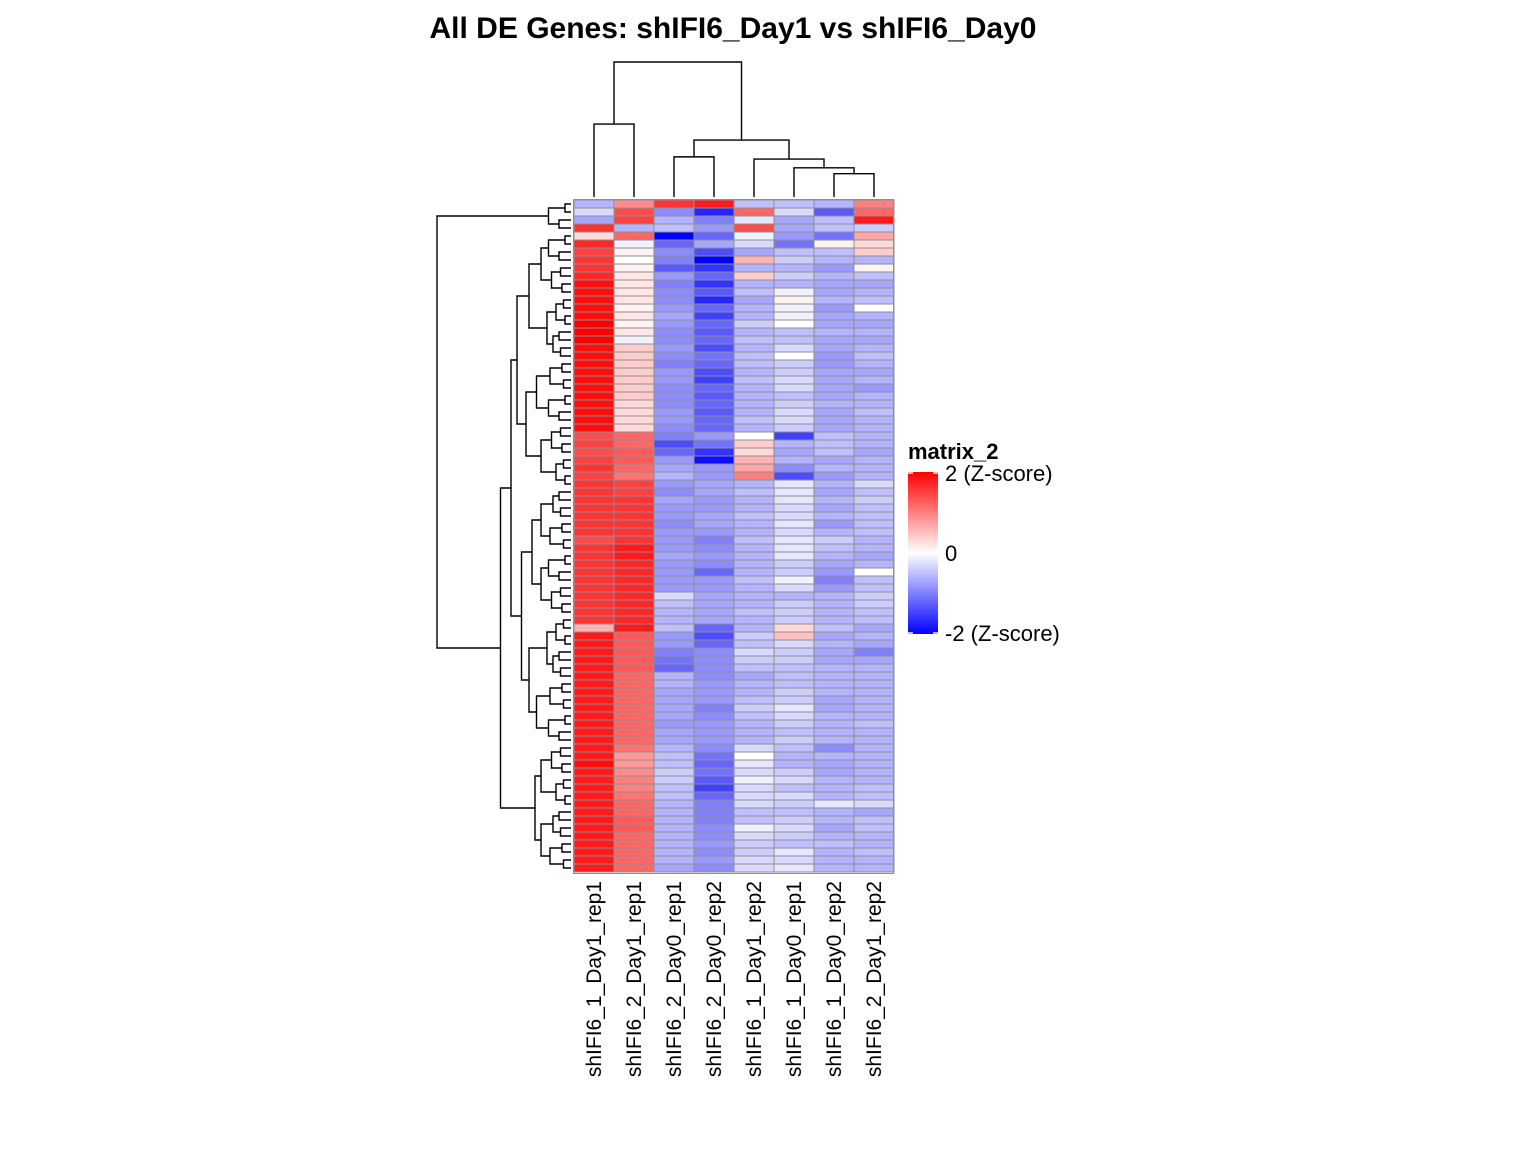  I want to click on legend-title: matrix_2, so click(953, 451).